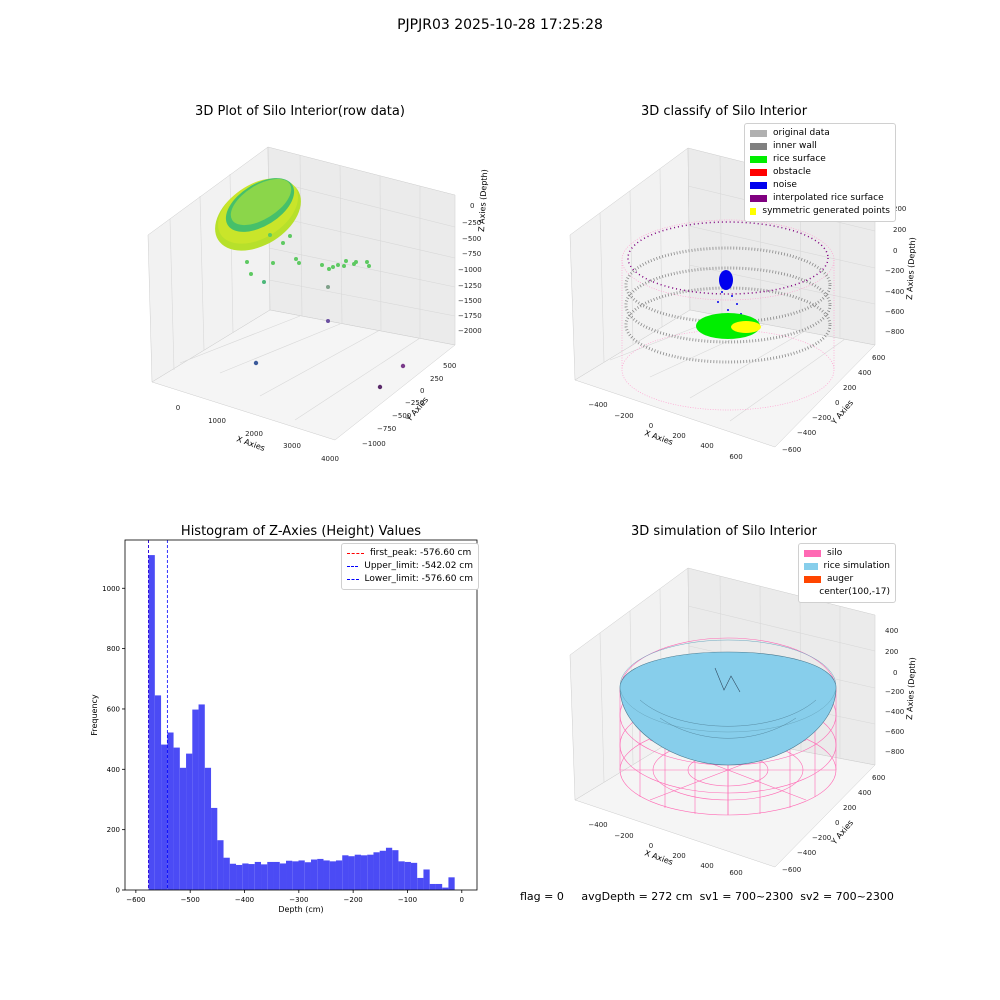 Image resolution: width=1000 pixels, height=1000 pixels. I want to click on p2-xtick: 600, so click(735, 457).